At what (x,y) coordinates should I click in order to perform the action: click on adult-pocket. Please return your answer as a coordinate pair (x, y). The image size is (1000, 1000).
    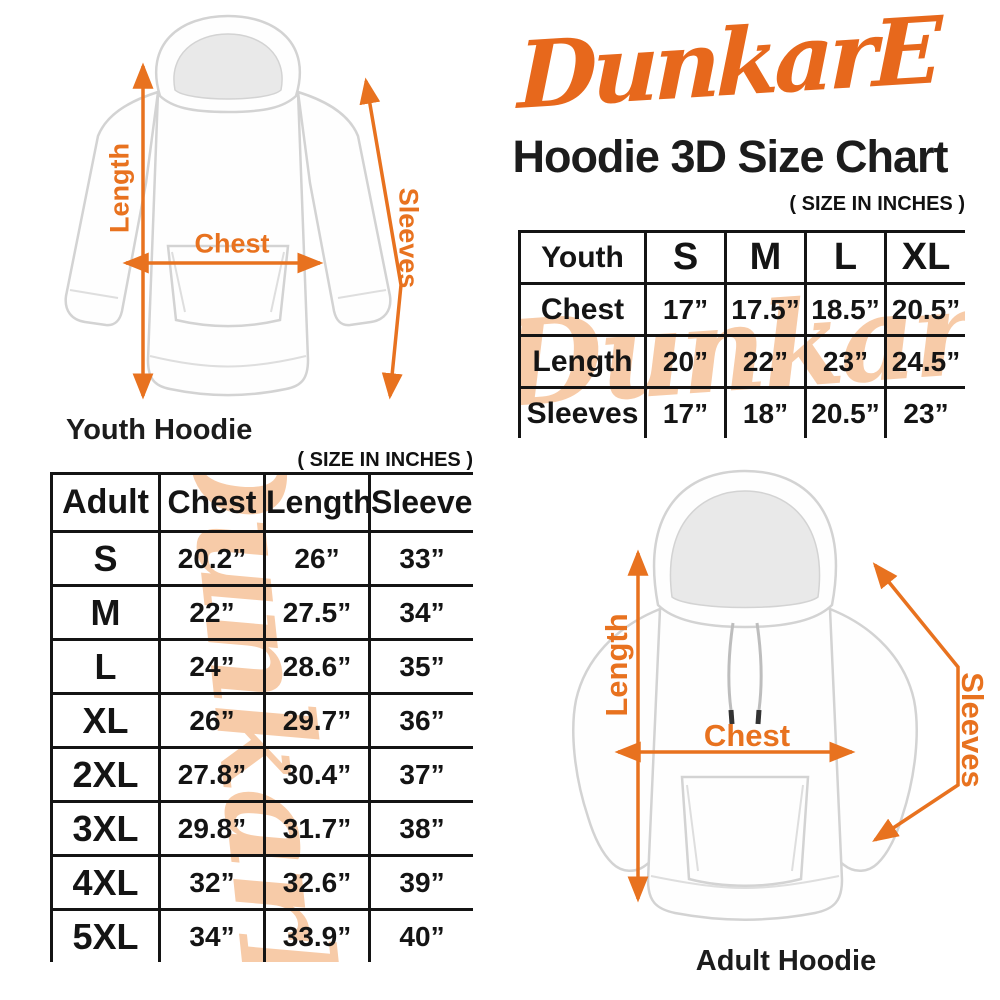
    Looking at the image, I should click on (745, 831).